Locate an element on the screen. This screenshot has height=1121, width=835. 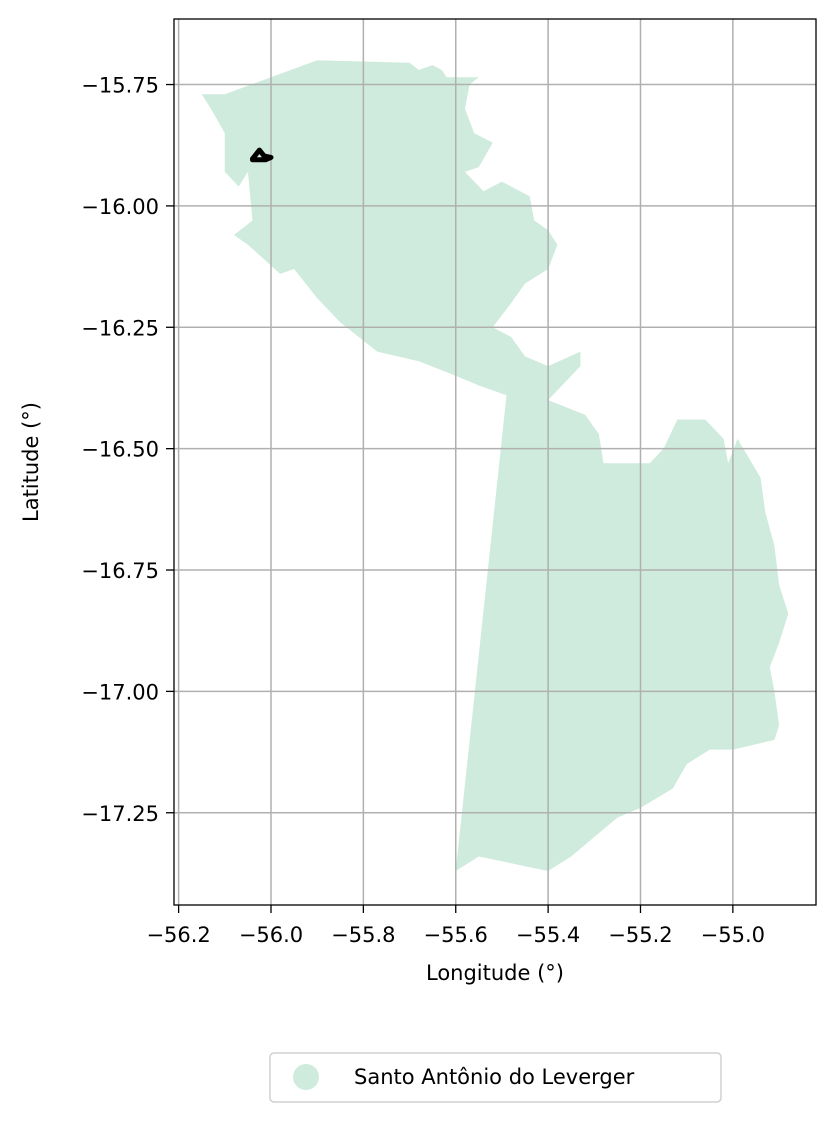
y-tick-label: −15.75 is located at coordinates (120, 86).